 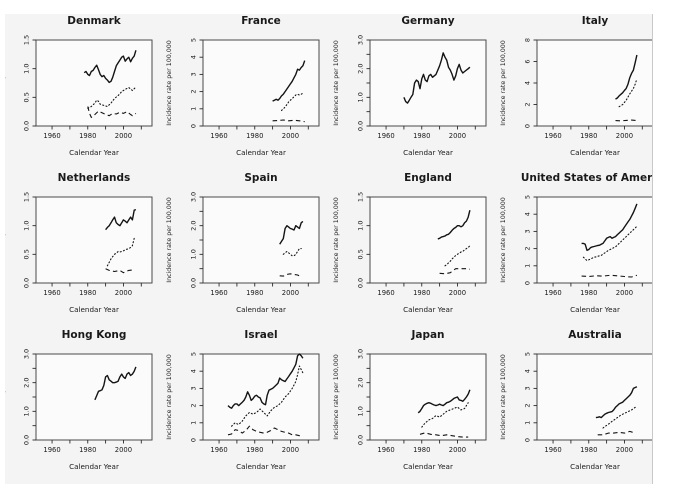 I want to click on chart-title: Denmark, so click(x=94, y=21).